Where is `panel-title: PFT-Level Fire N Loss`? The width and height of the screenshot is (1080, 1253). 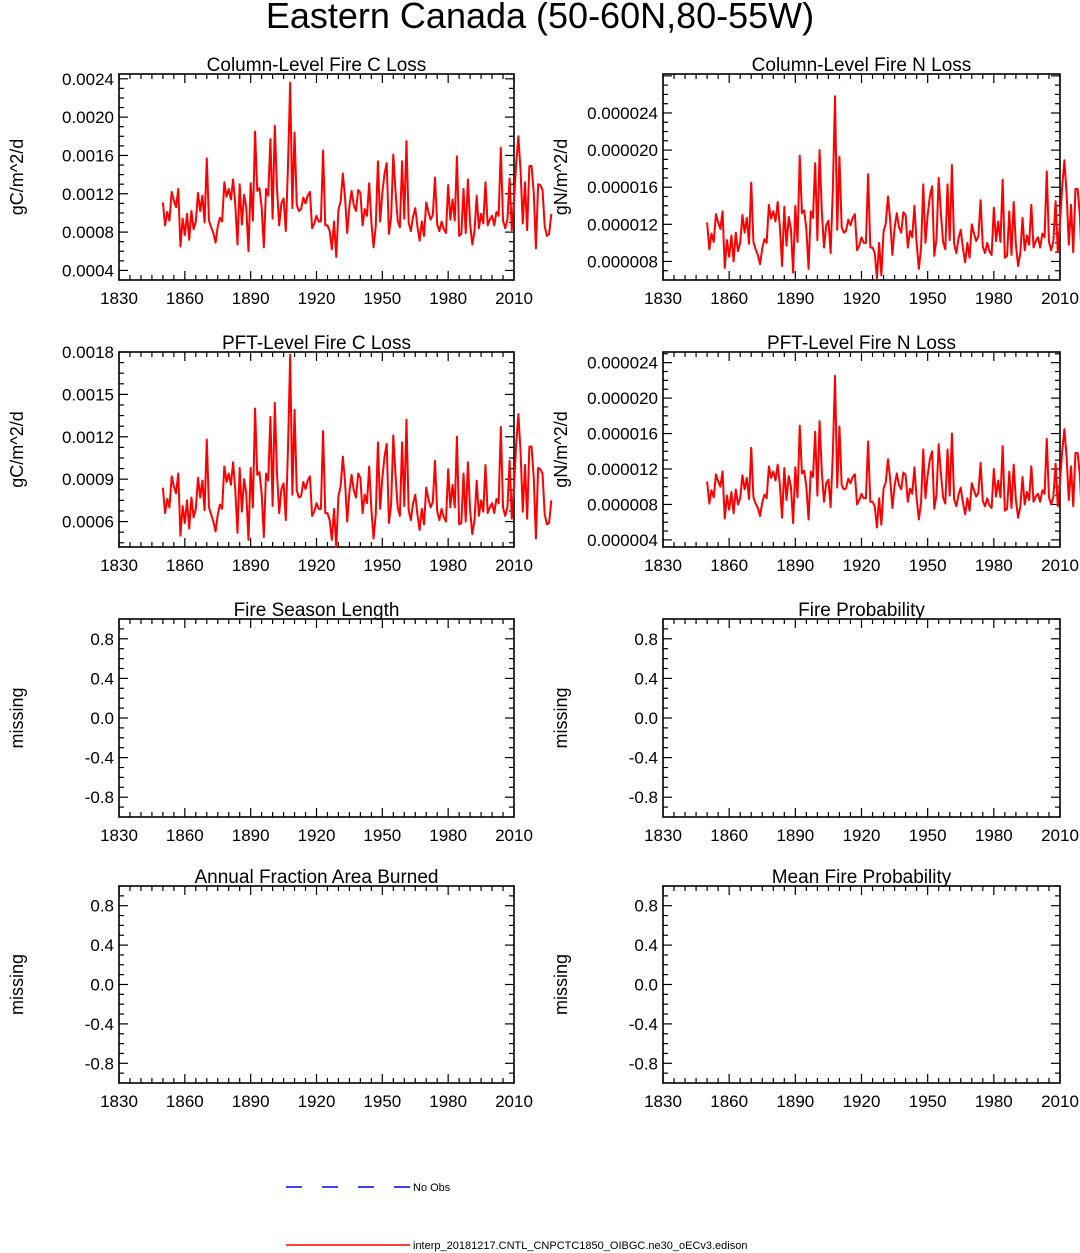
panel-title: PFT-Level Fire N Loss is located at coordinates (861, 343).